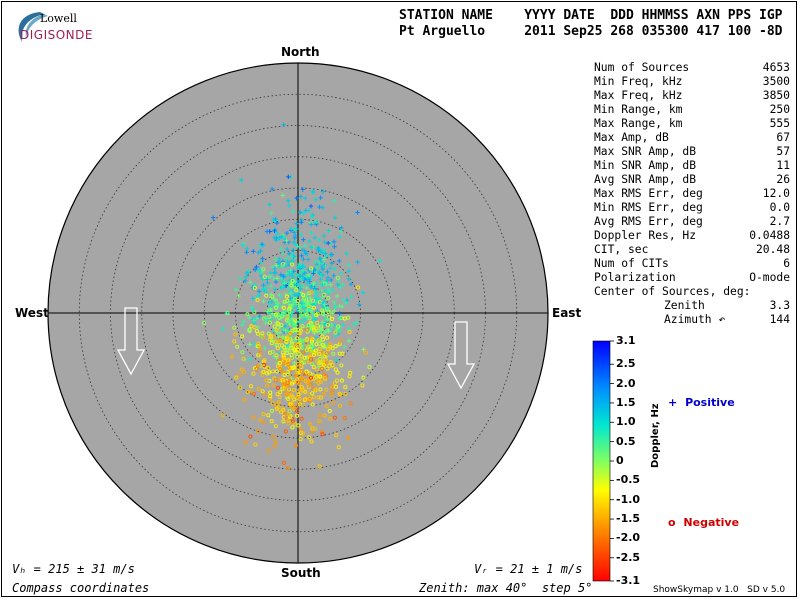 The height and width of the screenshot is (600, 800). I want to click on coordinate-system: Compass coordinates, so click(81, 588).